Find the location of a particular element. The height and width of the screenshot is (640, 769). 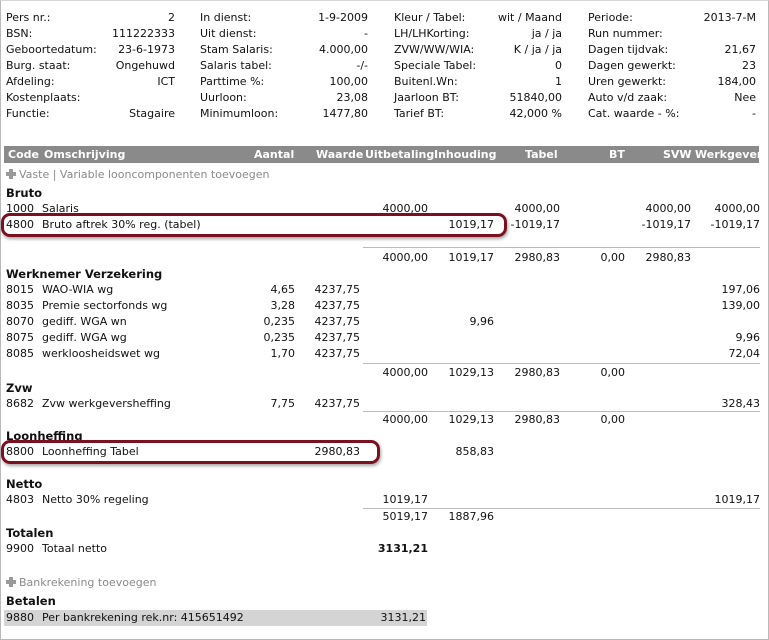

row-code: 1000 is located at coordinates (20, 208).